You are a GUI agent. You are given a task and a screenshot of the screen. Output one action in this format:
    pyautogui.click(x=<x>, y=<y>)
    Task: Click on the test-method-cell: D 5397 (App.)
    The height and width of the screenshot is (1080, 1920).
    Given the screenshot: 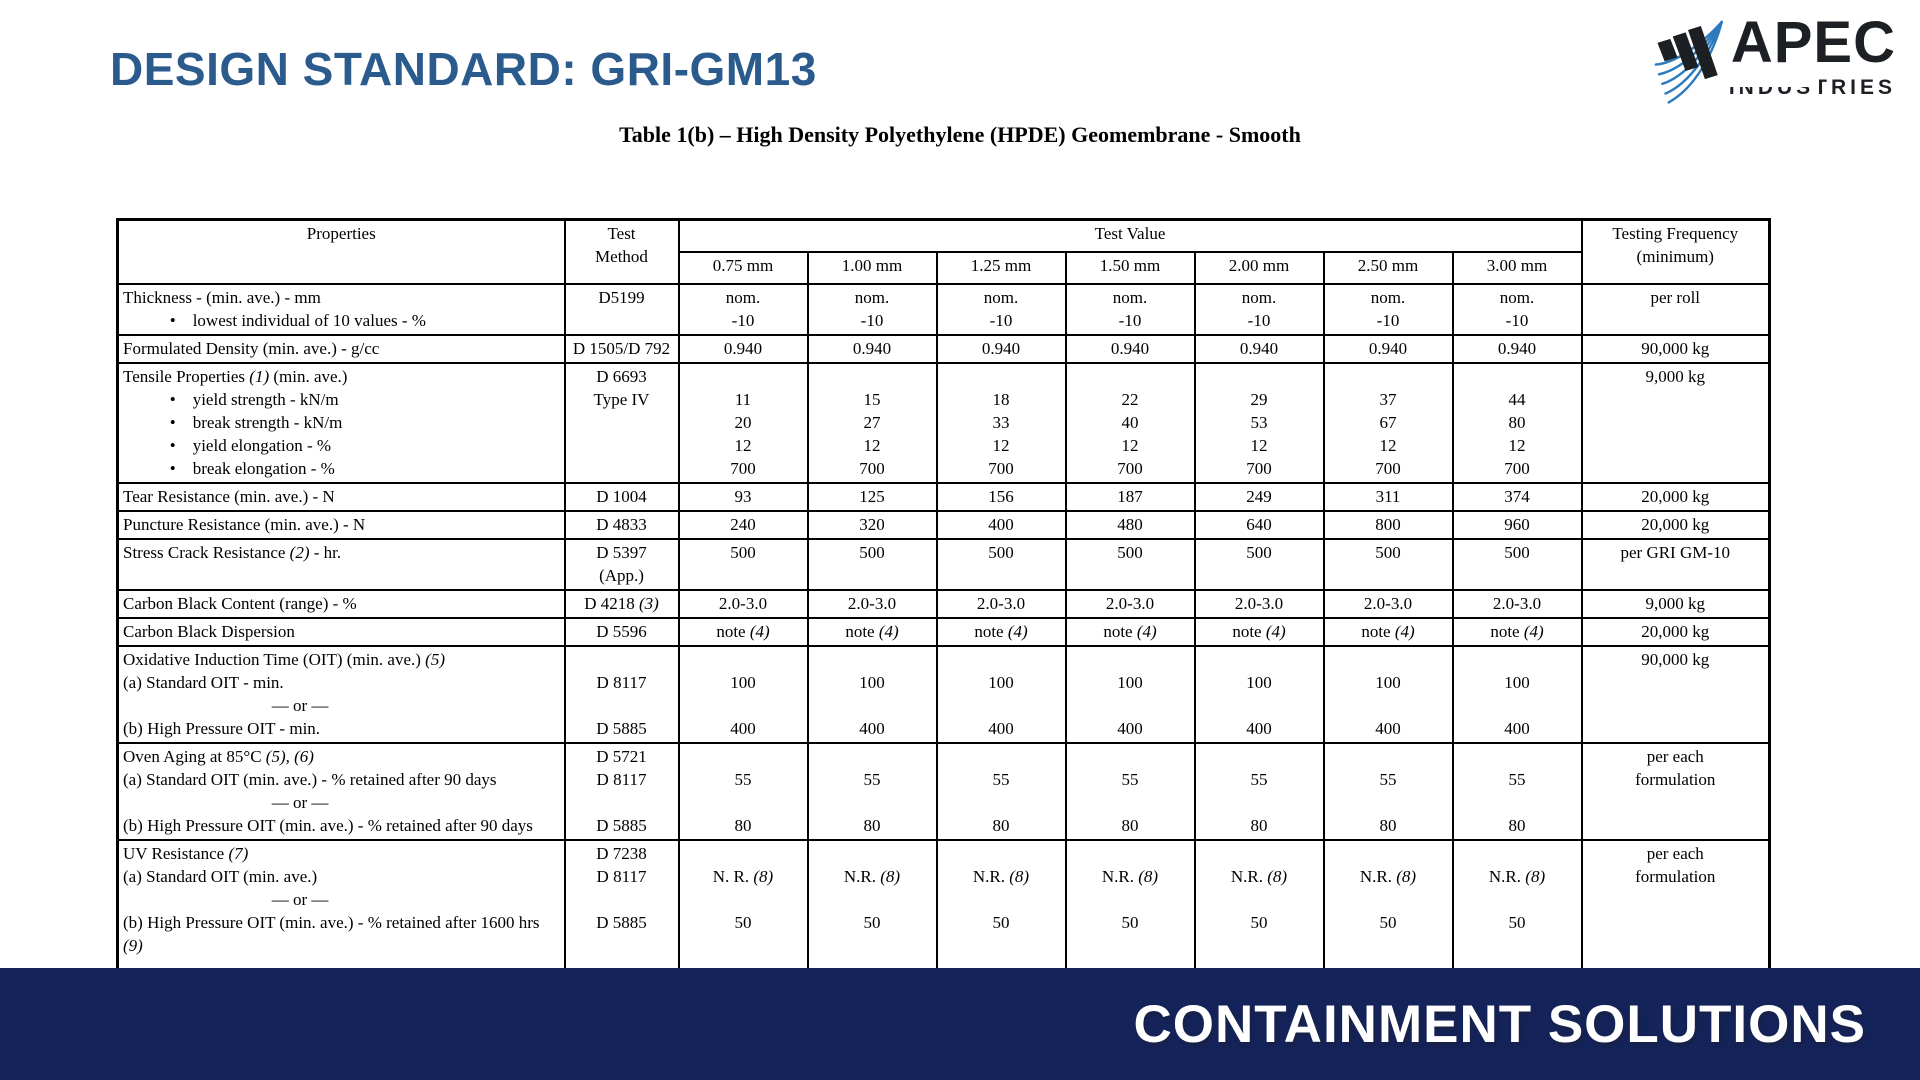 What is the action you would take?
    pyautogui.click(x=621, y=564)
    